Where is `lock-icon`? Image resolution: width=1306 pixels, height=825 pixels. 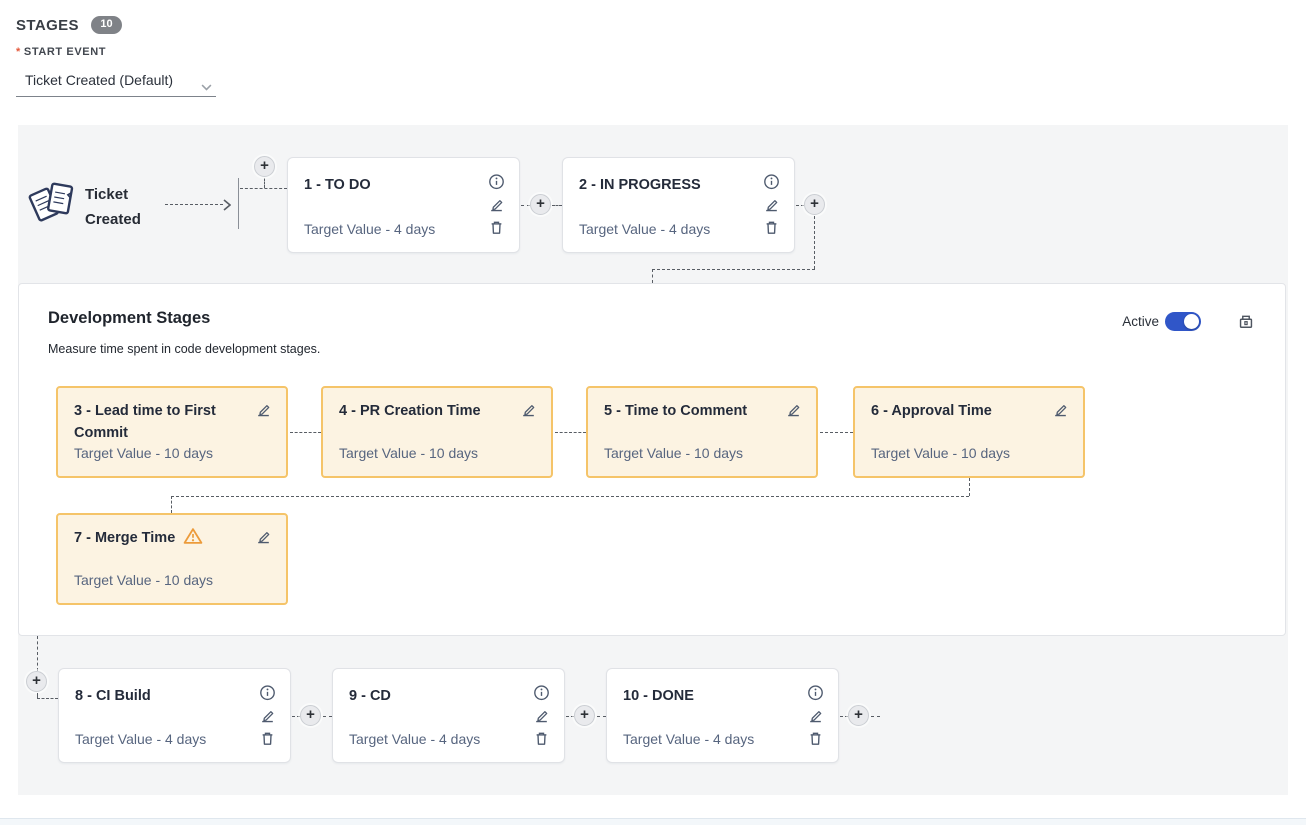 lock-icon is located at coordinates (1246, 321).